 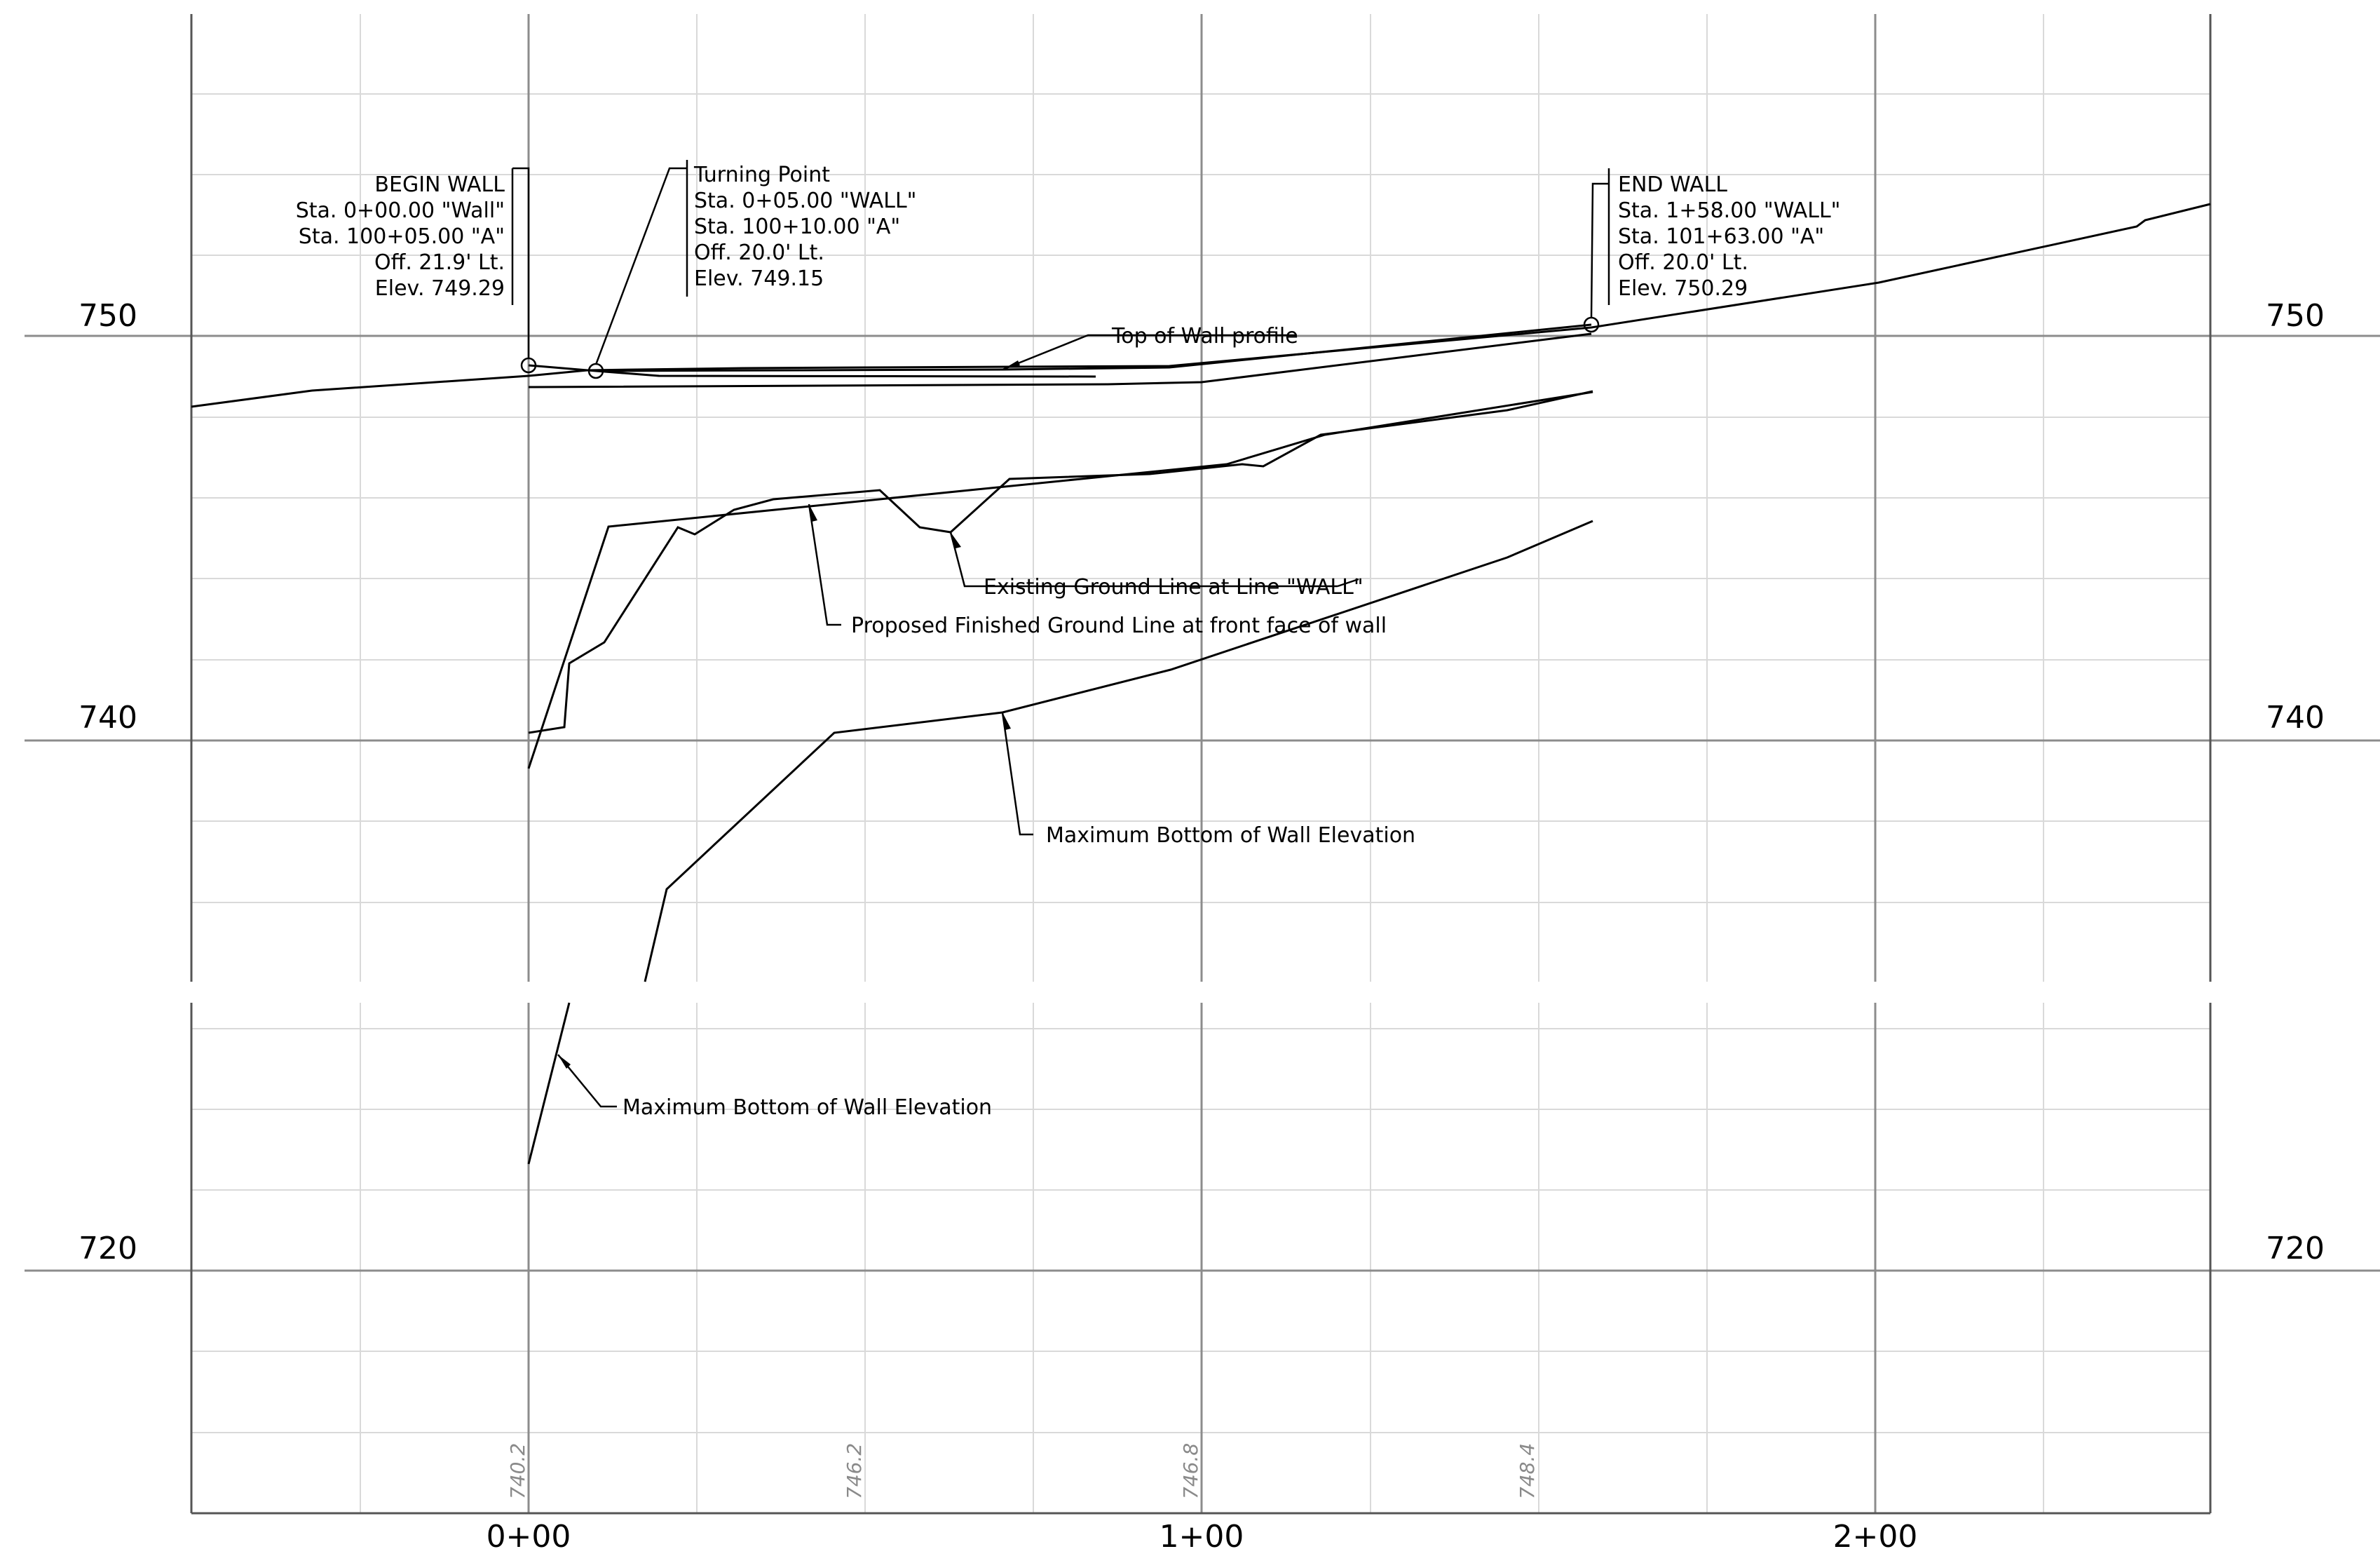 I want to click on station-label-0: 0+00, so click(x=529, y=1534).